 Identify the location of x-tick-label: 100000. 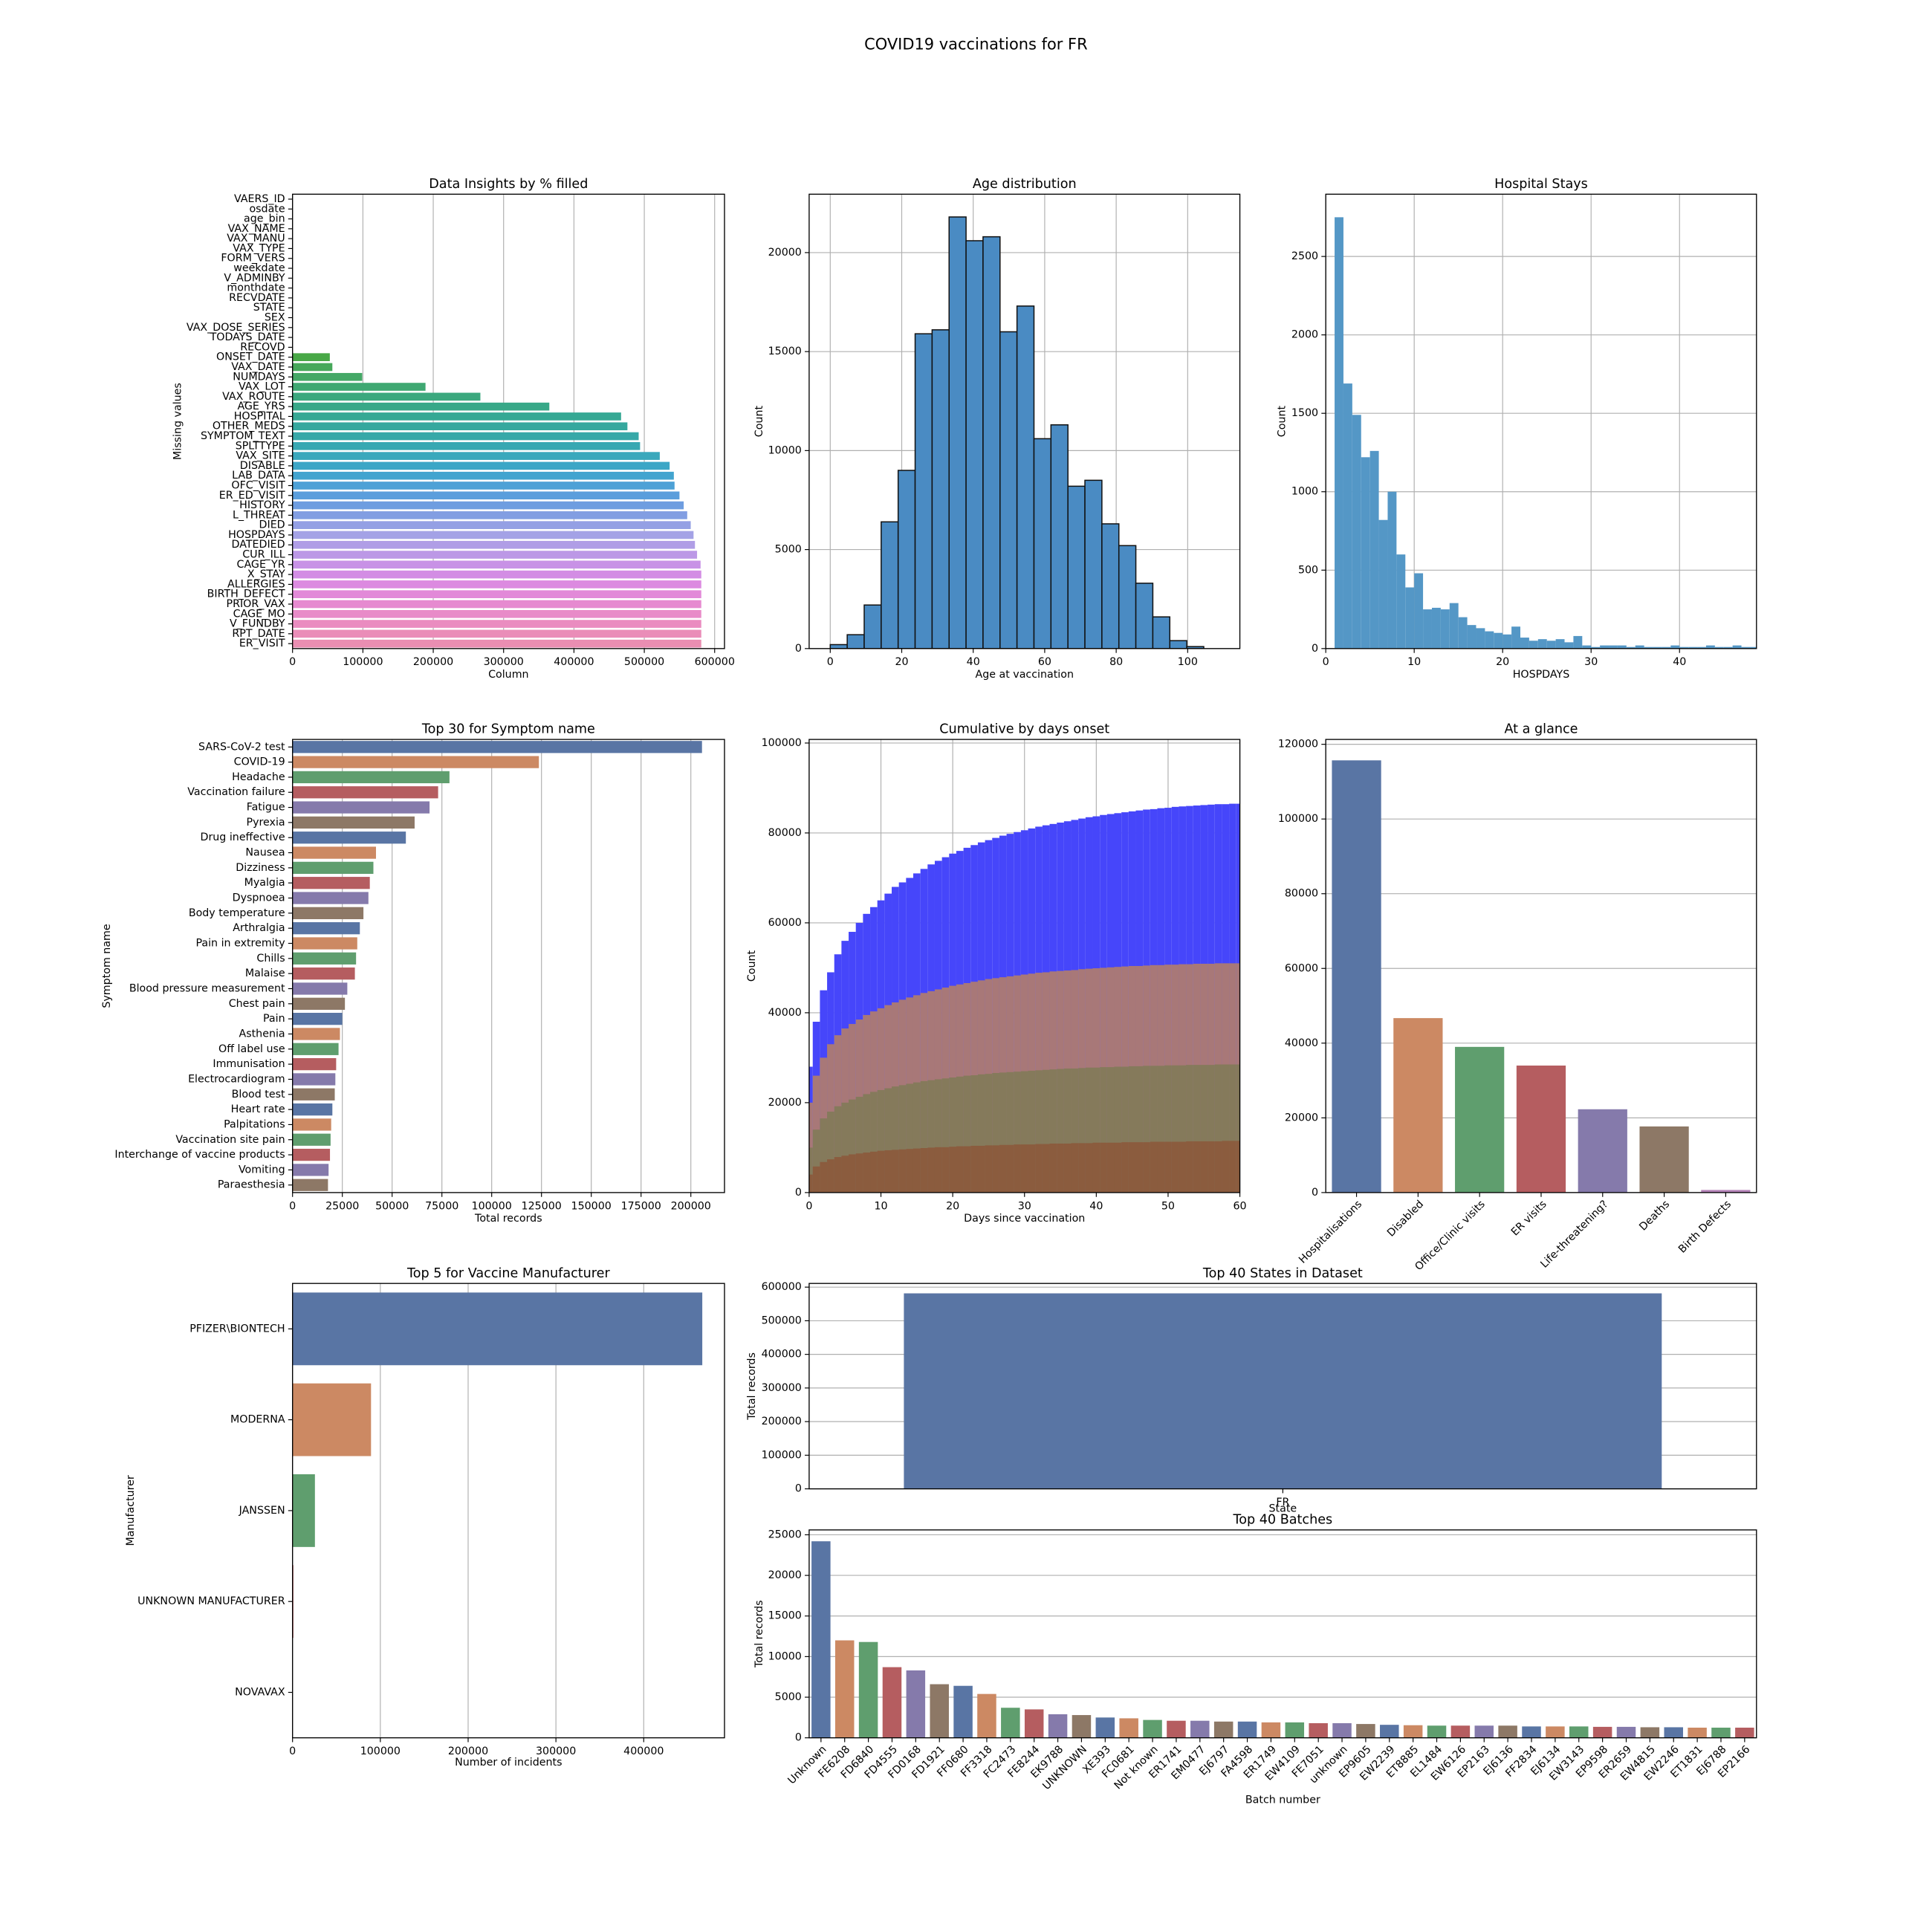
(363, 662).